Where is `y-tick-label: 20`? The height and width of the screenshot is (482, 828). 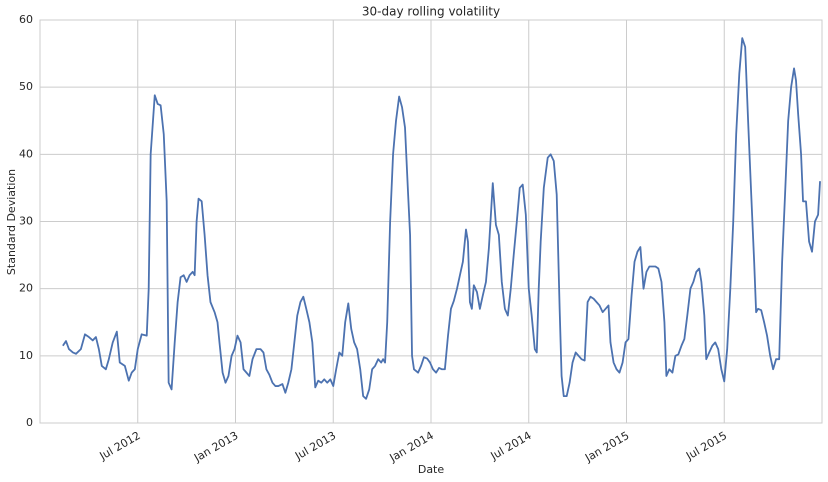 y-tick-label: 20 is located at coordinates (26, 288).